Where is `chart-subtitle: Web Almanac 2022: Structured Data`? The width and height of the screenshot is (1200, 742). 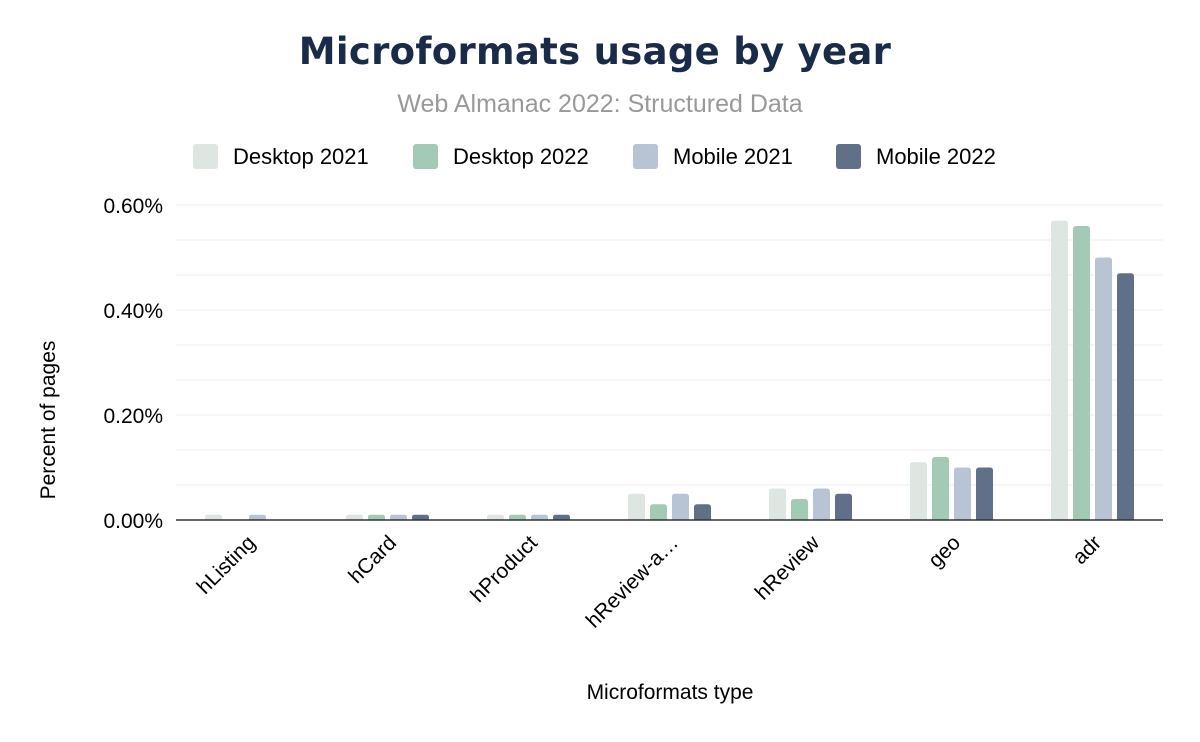
chart-subtitle: Web Almanac 2022: Structured Data is located at coordinates (600, 104).